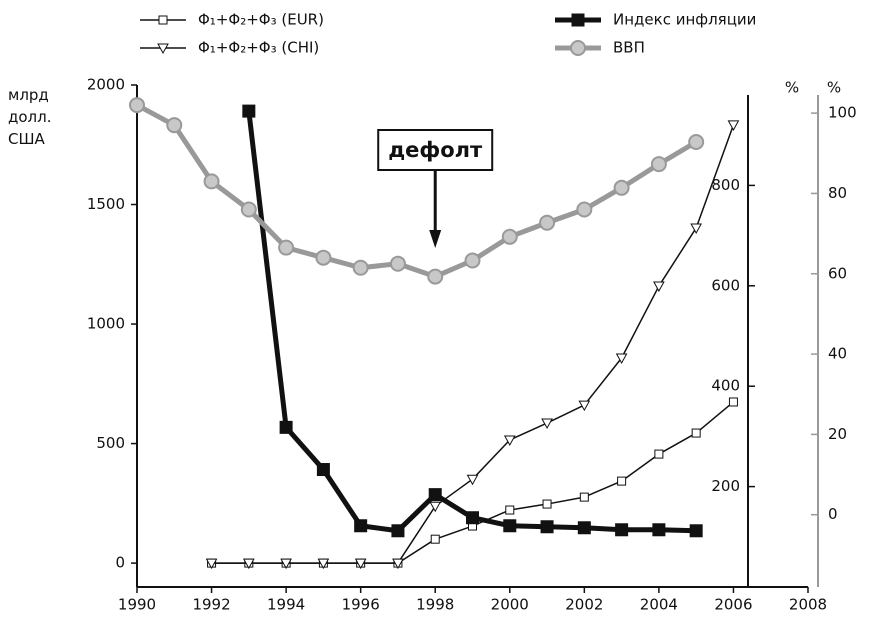  Describe the element at coordinates (684, 20) in the screenshot. I see `legend-label: Индекс инфляции` at that location.